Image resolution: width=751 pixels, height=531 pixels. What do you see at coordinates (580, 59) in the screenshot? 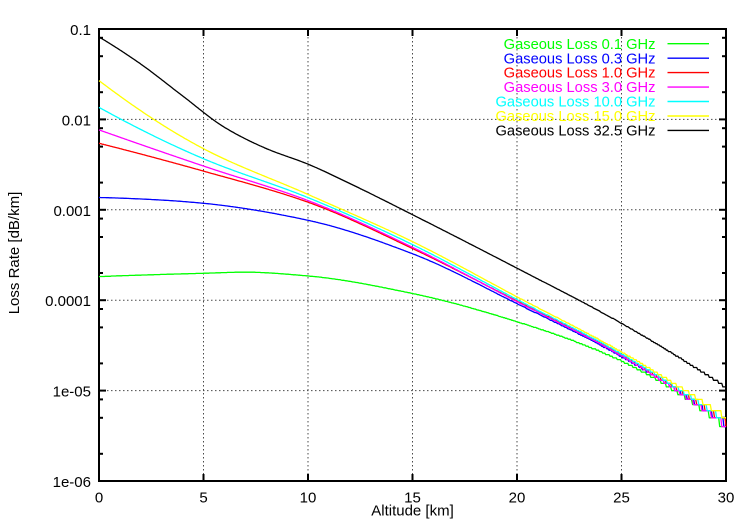
I see `svg-text: Gaseous Loss 0.3 GHz` at bounding box center [580, 59].